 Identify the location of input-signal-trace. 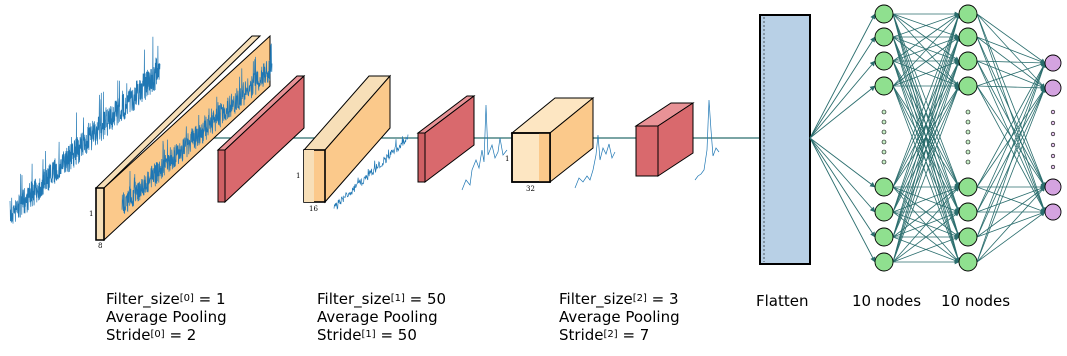
(85, 130).